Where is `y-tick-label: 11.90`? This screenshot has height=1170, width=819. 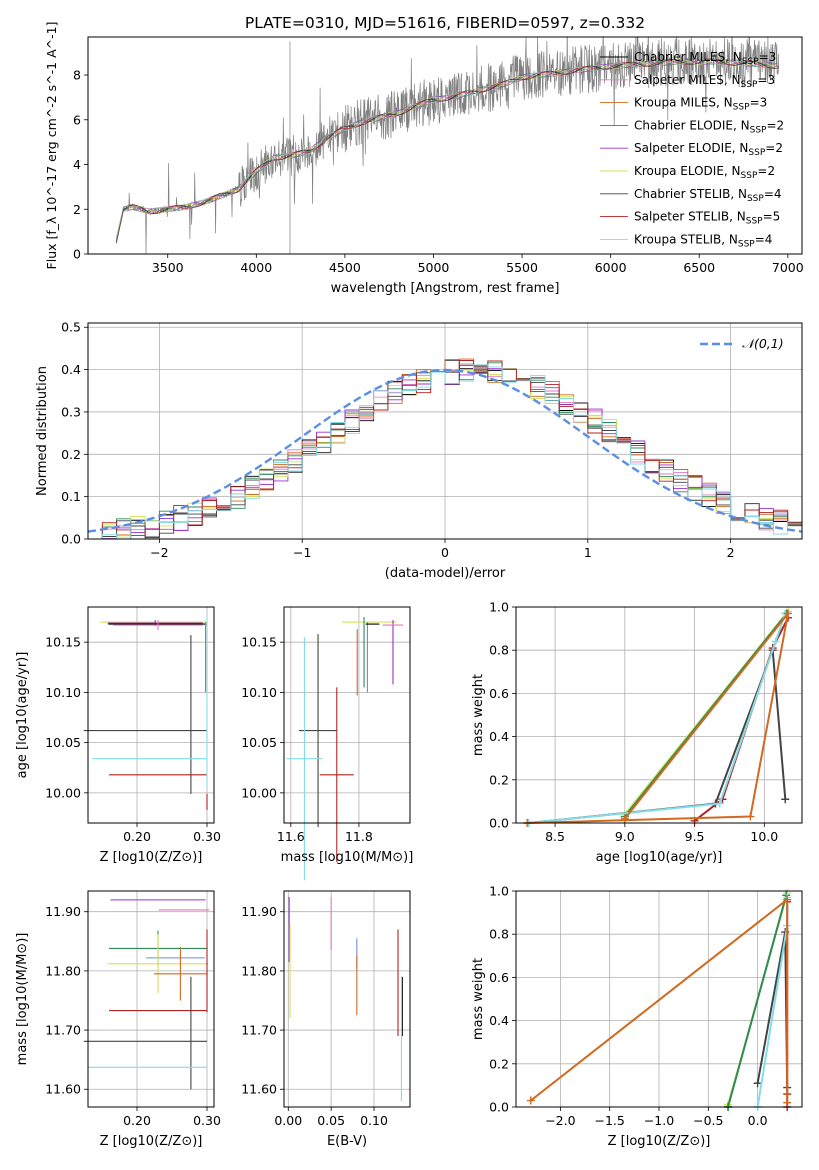 y-tick-label: 11.90 is located at coordinates (63, 911).